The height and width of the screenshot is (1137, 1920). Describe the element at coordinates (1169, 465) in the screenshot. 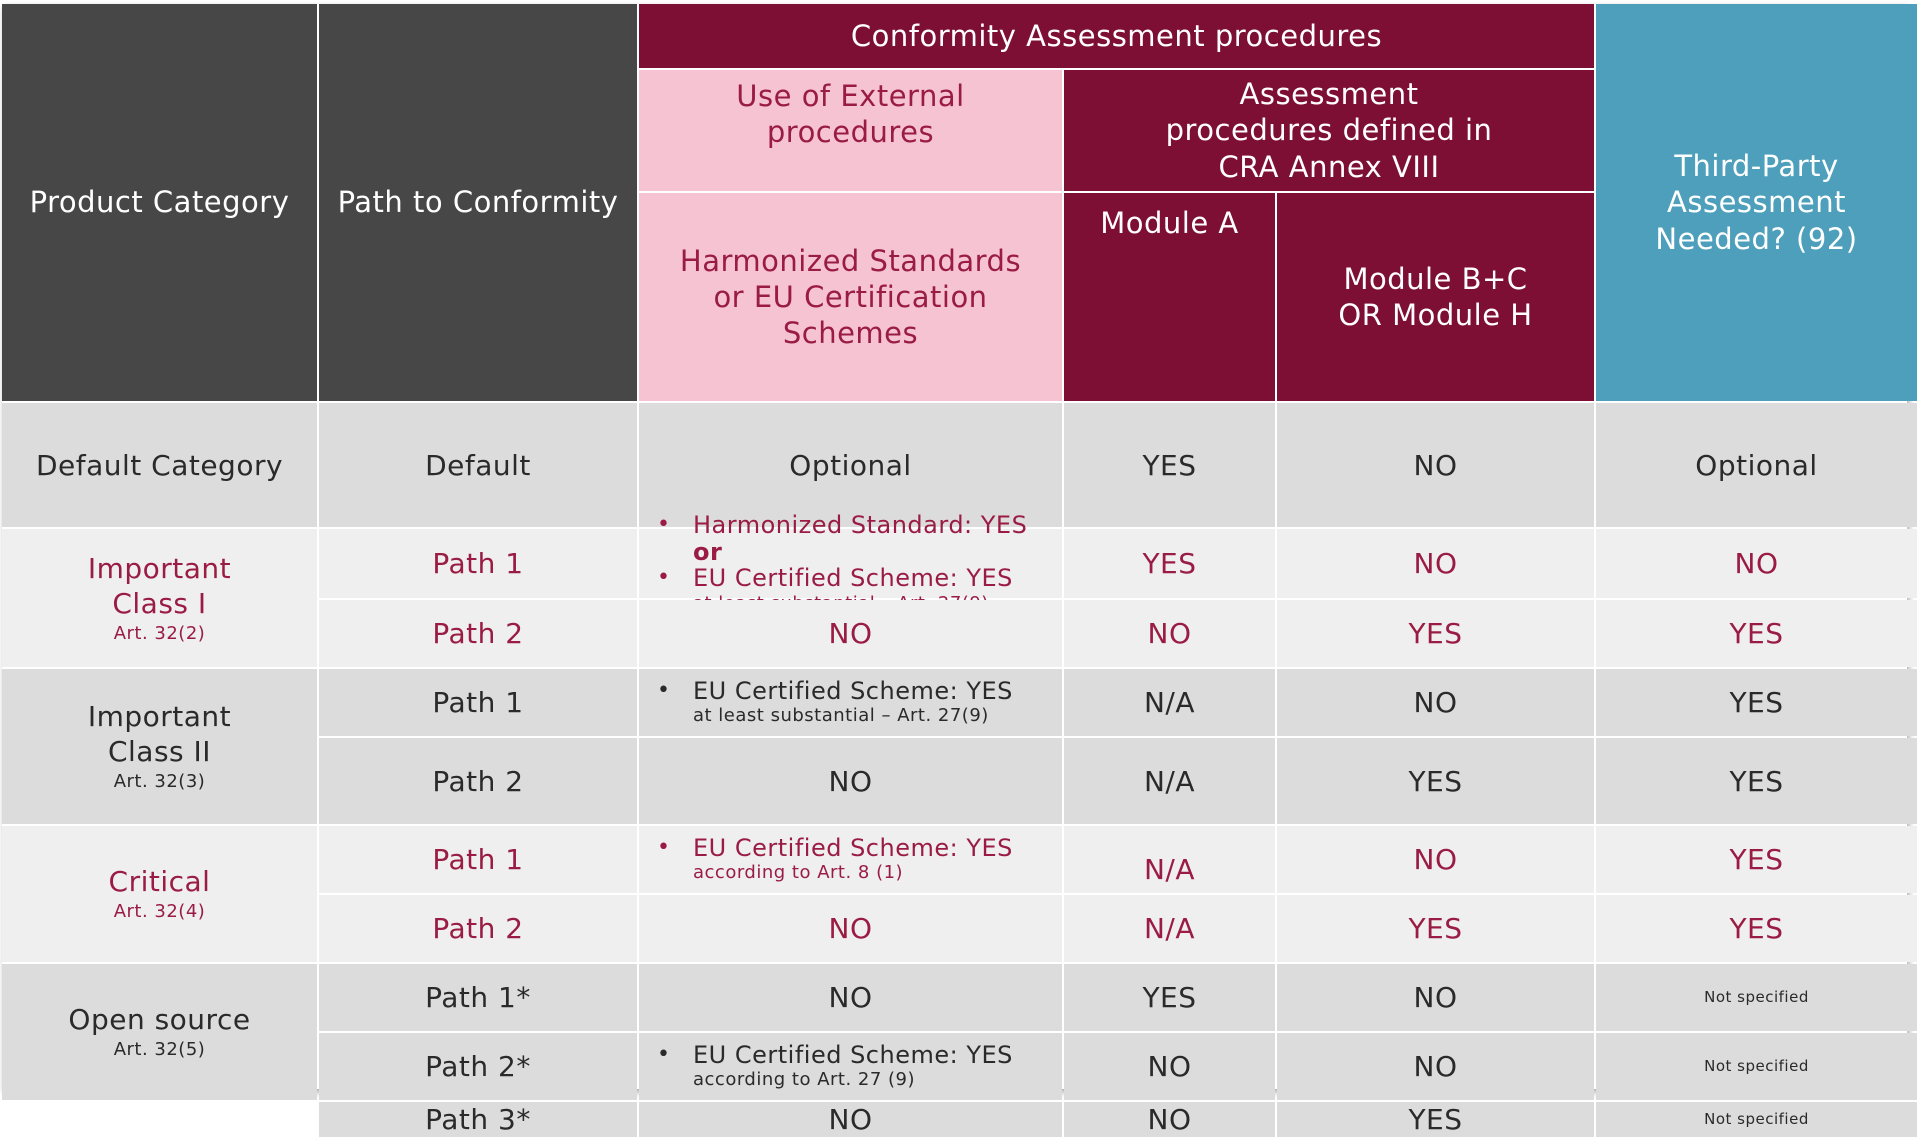

I see `default-module-a: YES` at that location.